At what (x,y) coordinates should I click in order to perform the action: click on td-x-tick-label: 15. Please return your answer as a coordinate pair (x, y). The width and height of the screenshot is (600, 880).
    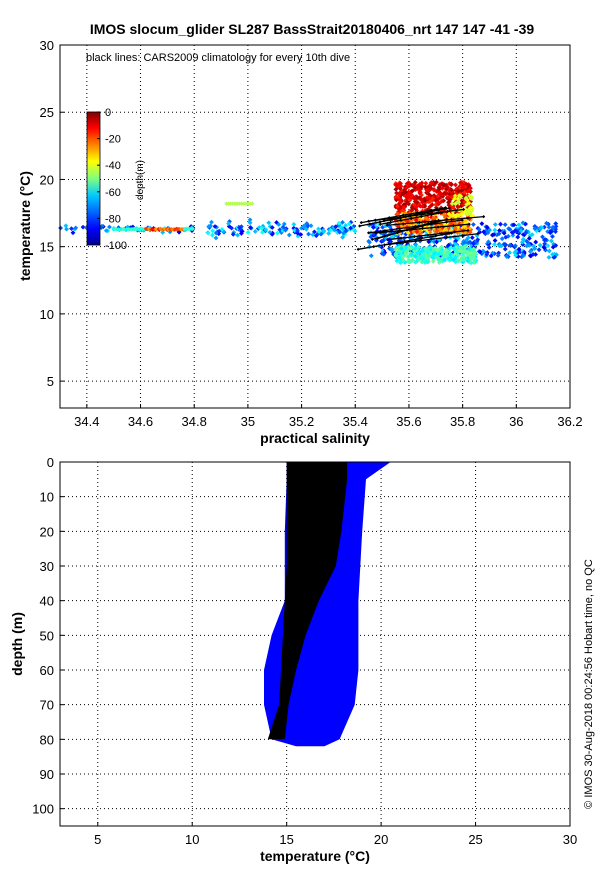
    Looking at the image, I should click on (286, 839).